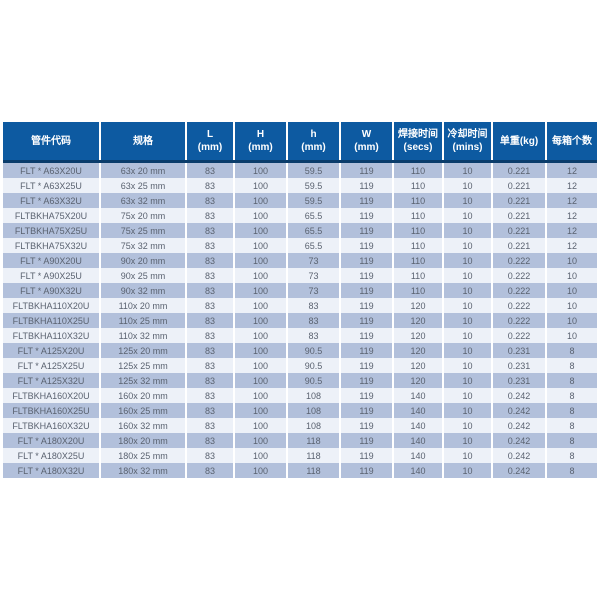  I want to click on table-cell: 75x 25 mm, so click(143, 230).